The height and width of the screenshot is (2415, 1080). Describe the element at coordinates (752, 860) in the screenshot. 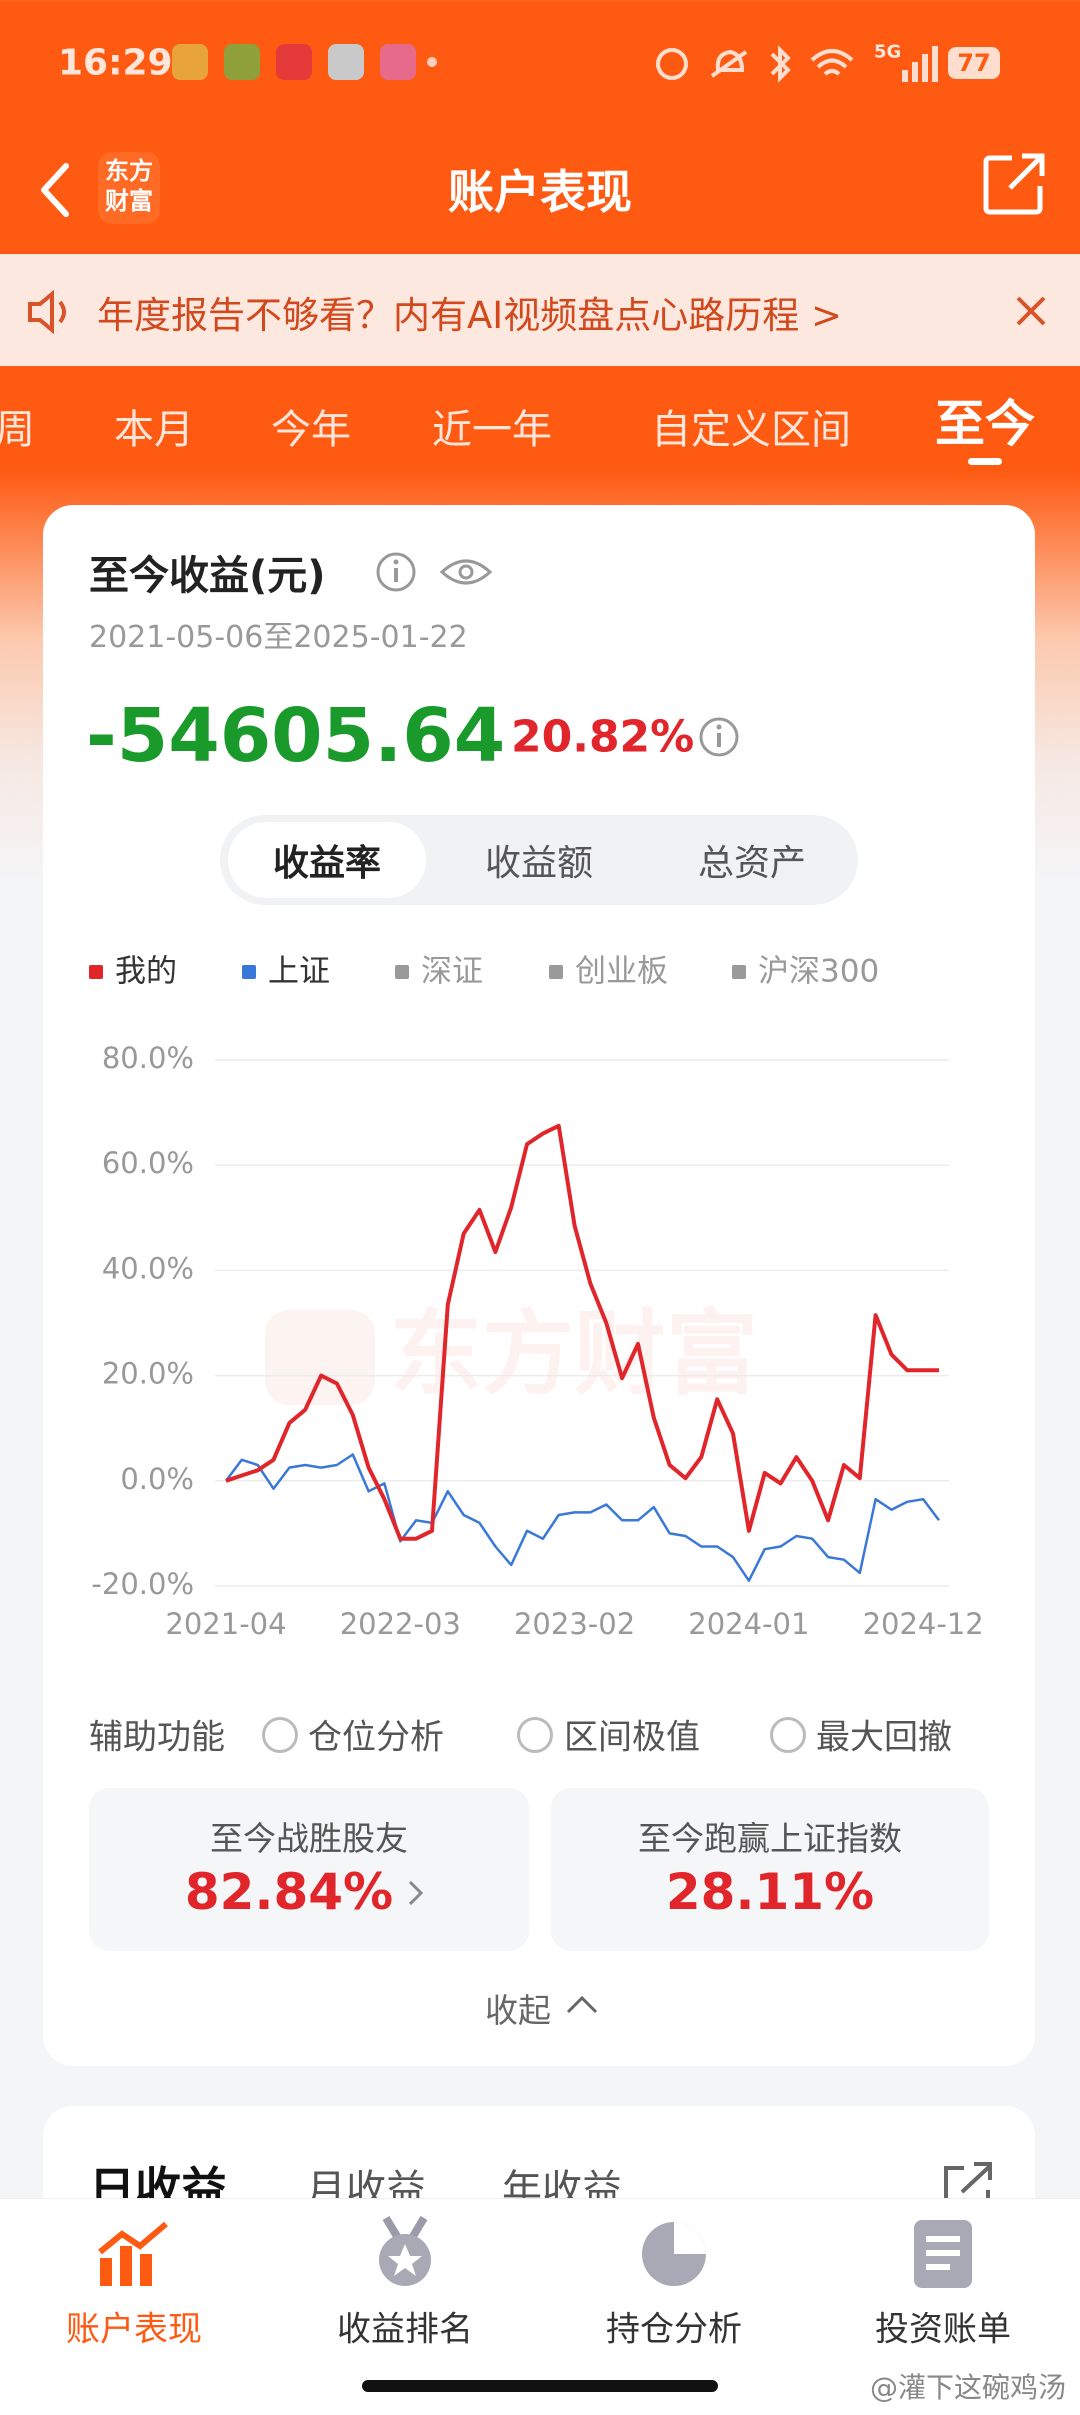

I see `segment-option: 总资产` at that location.